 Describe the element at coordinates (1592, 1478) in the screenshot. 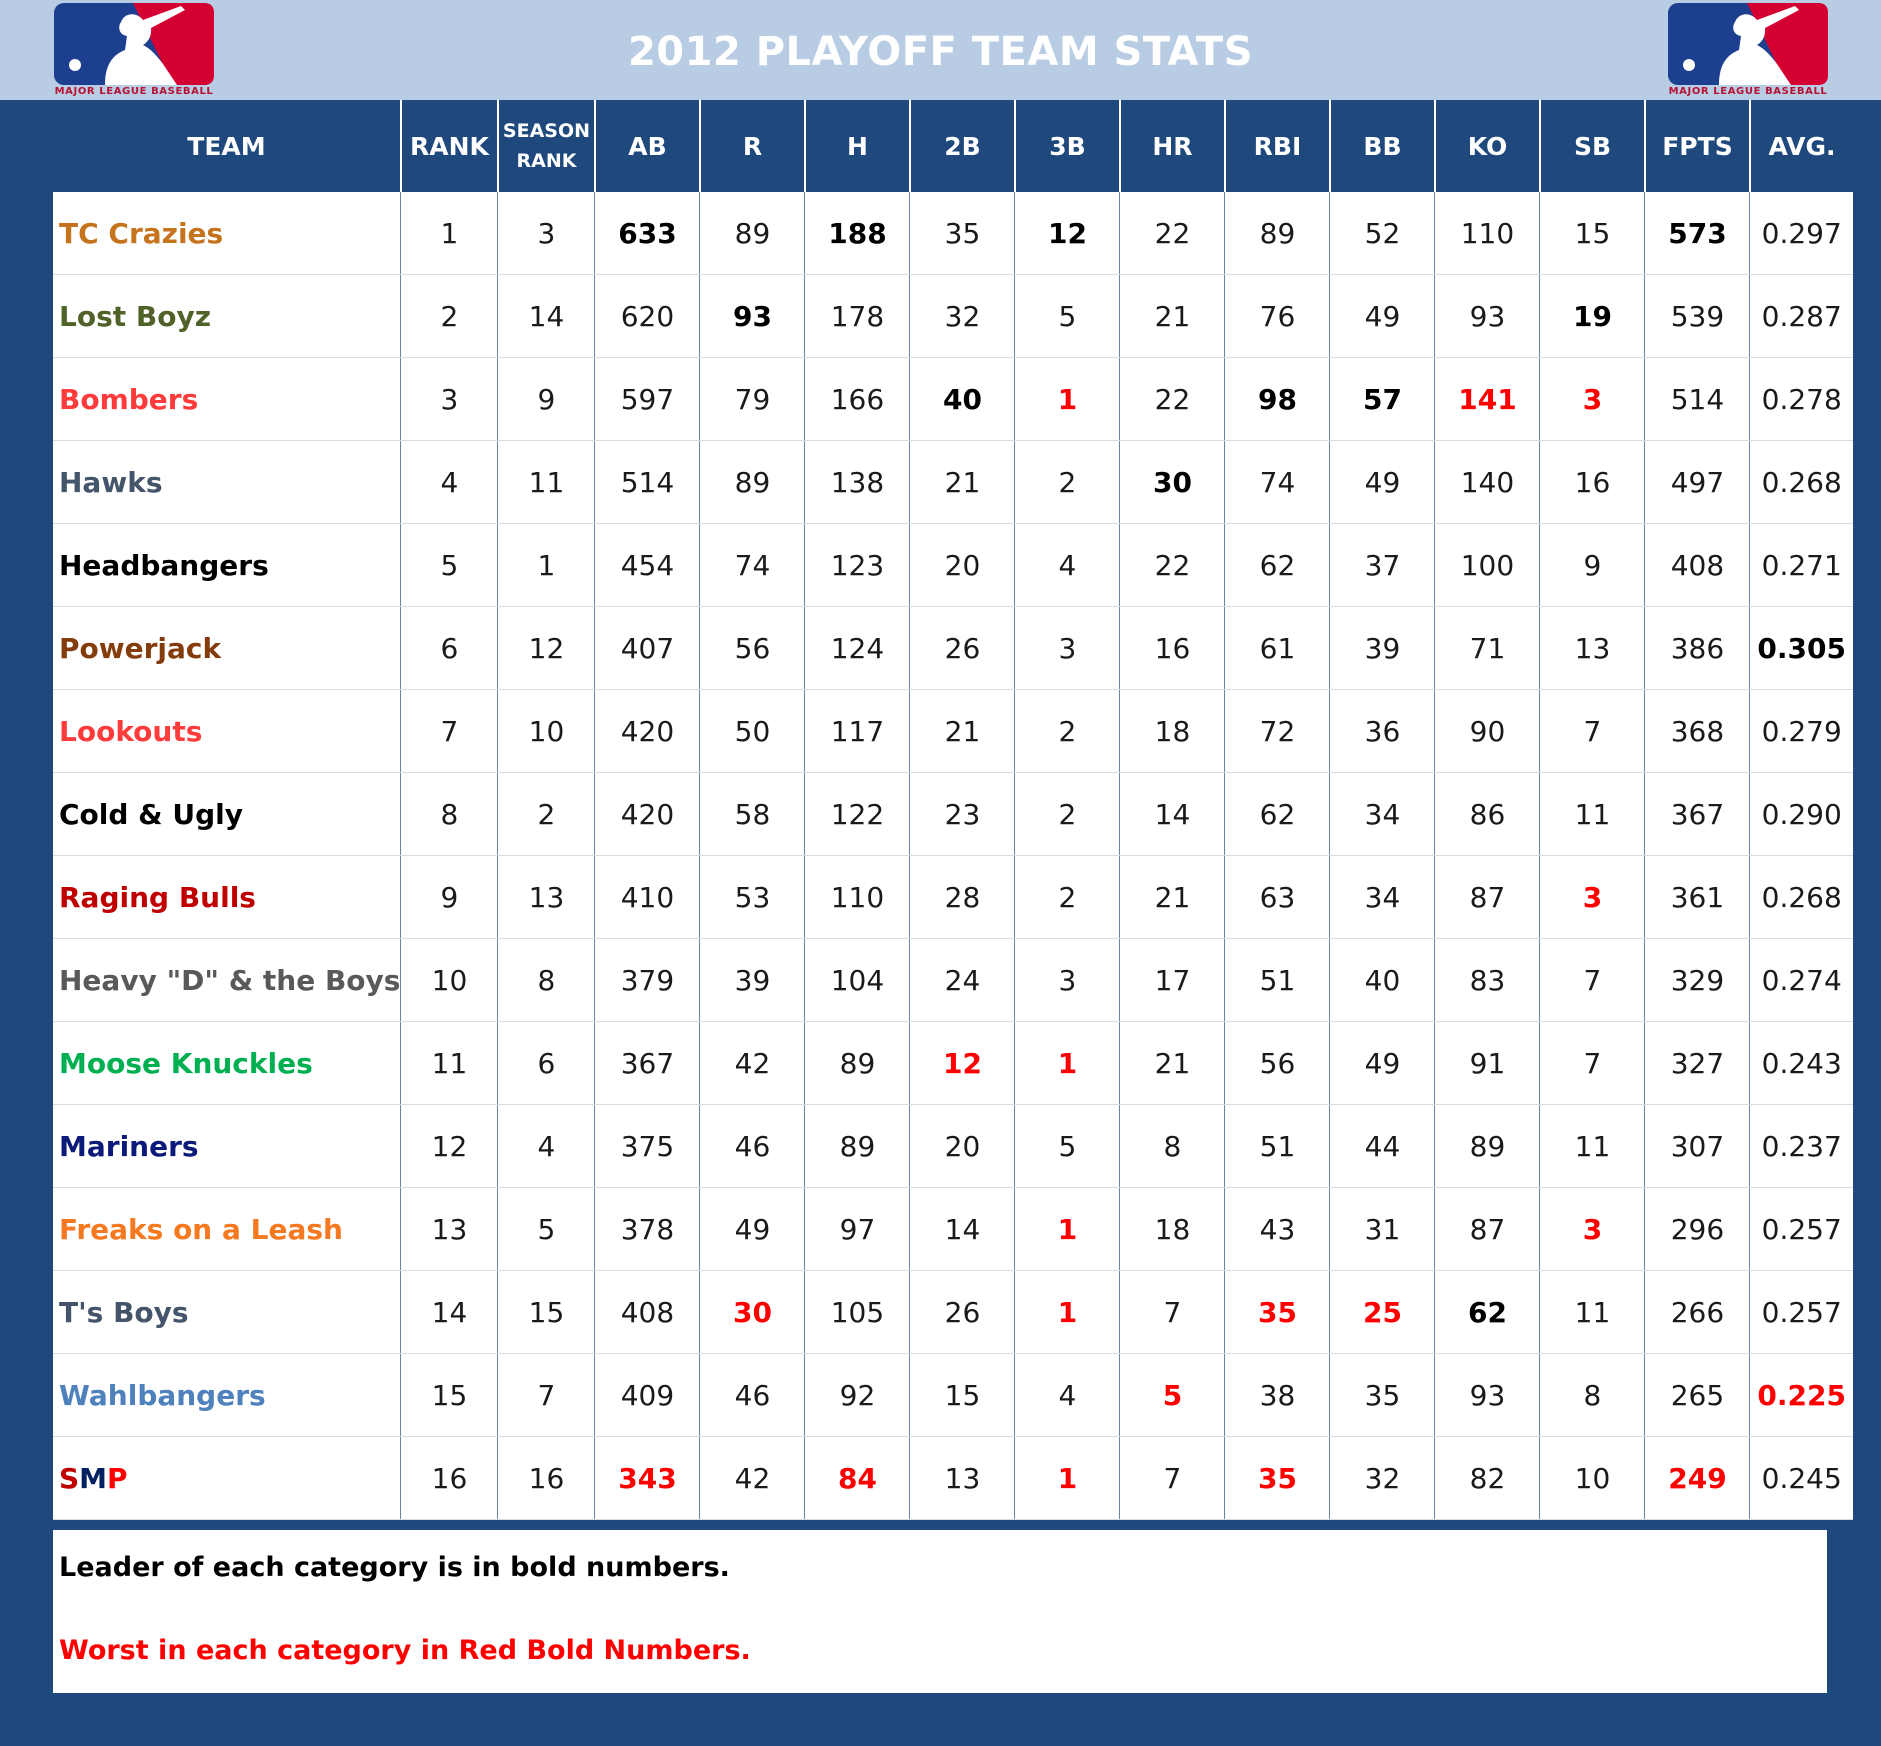

I see `stat-cell: 10` at that location.